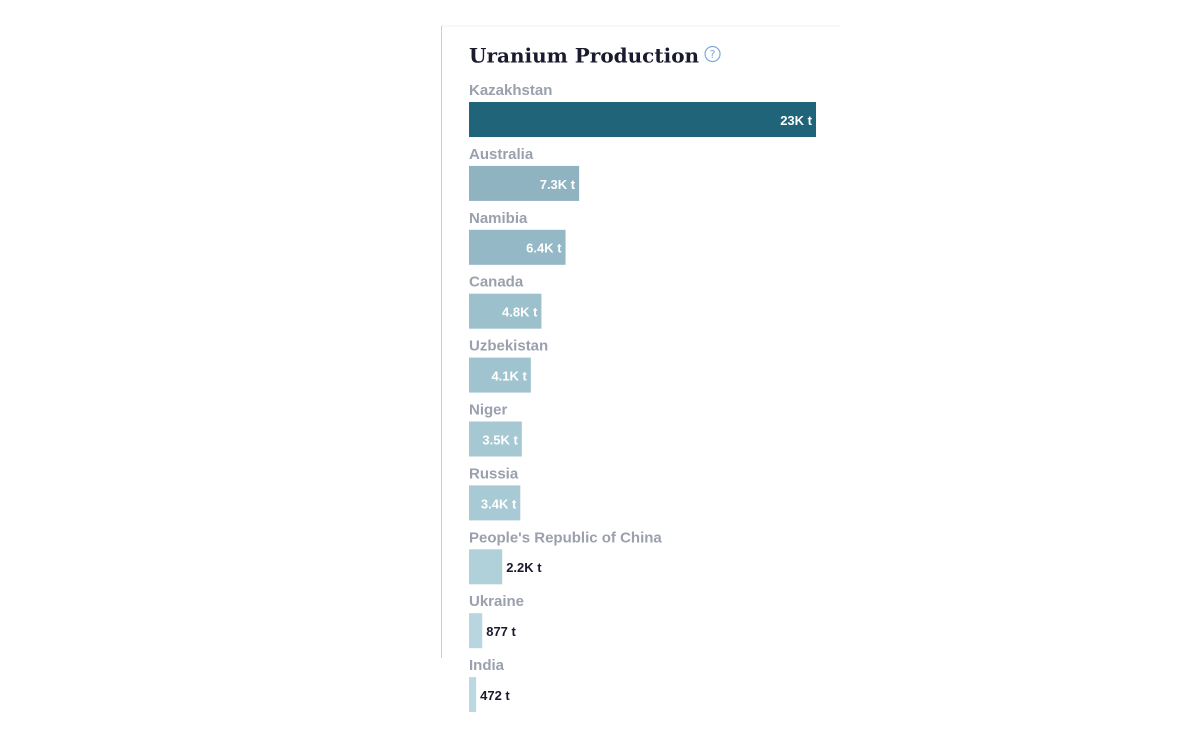 The image size is (1198, 756). Describe the element at coordinates (520, 312) in the screenshot. I see `value-label: 4.8K t` at that location.